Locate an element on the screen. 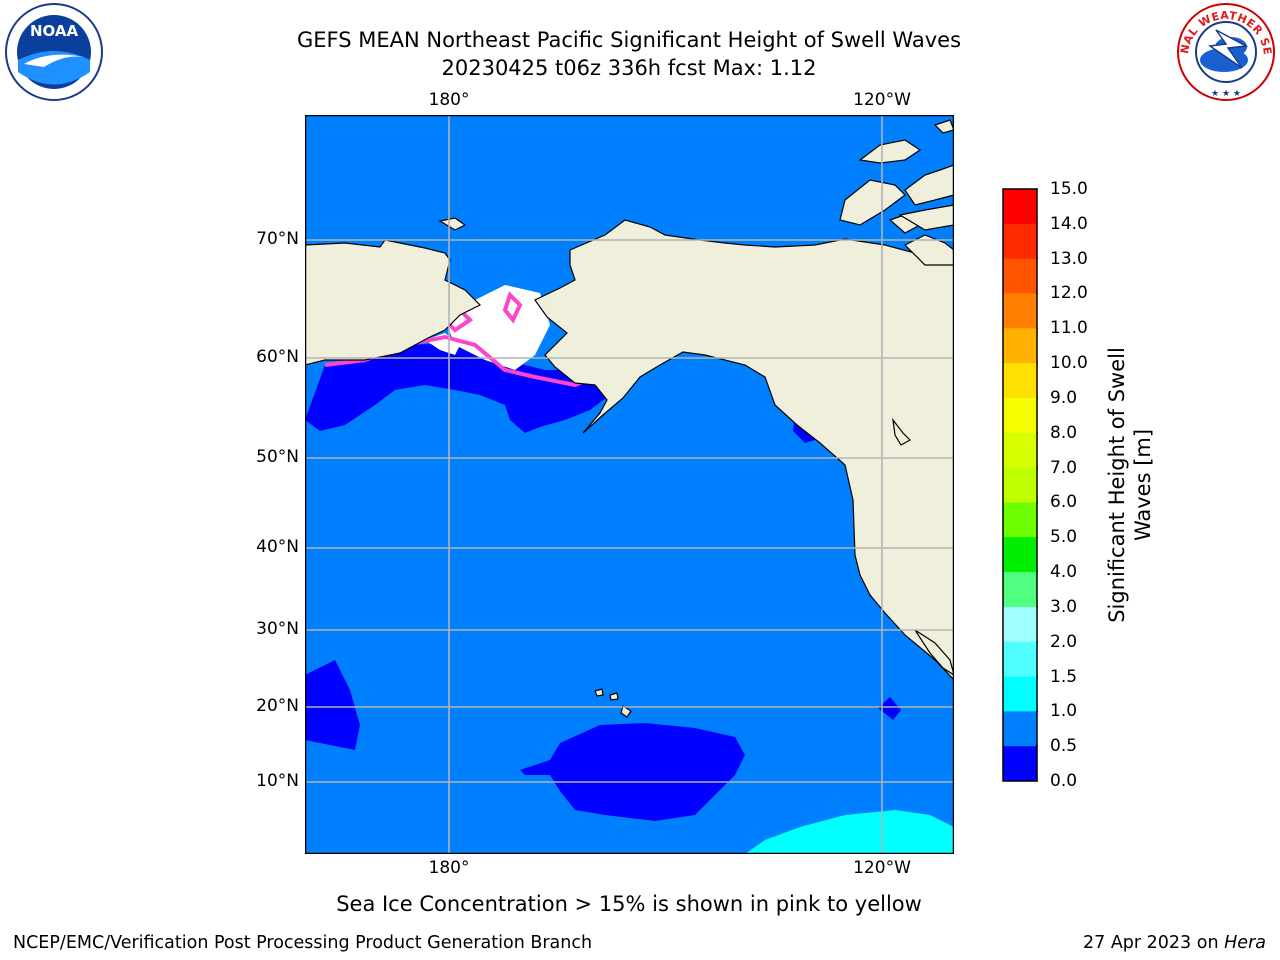 This screenshot has width=1280, height=960. lat-tick: 10°N is located at coordinates (277, 781).